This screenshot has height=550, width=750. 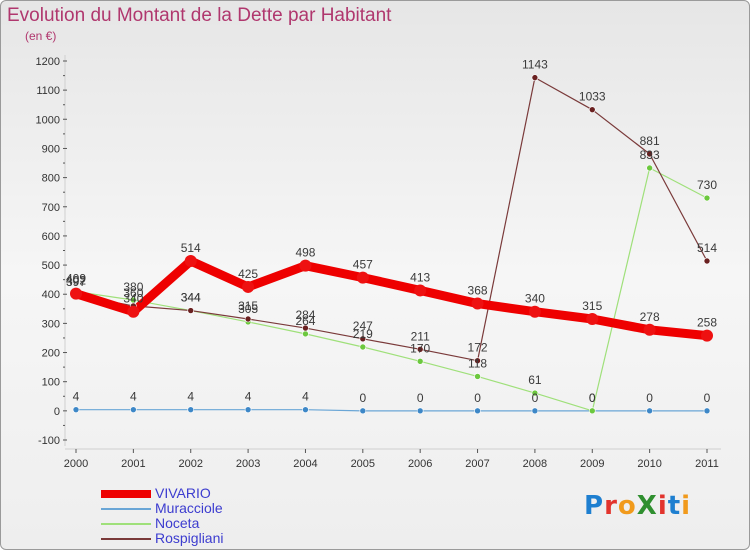 What do you see at coordinates (51, 208) in the screenshot?
I see `y-tick-label: 700` at bounding box center [51, 208].